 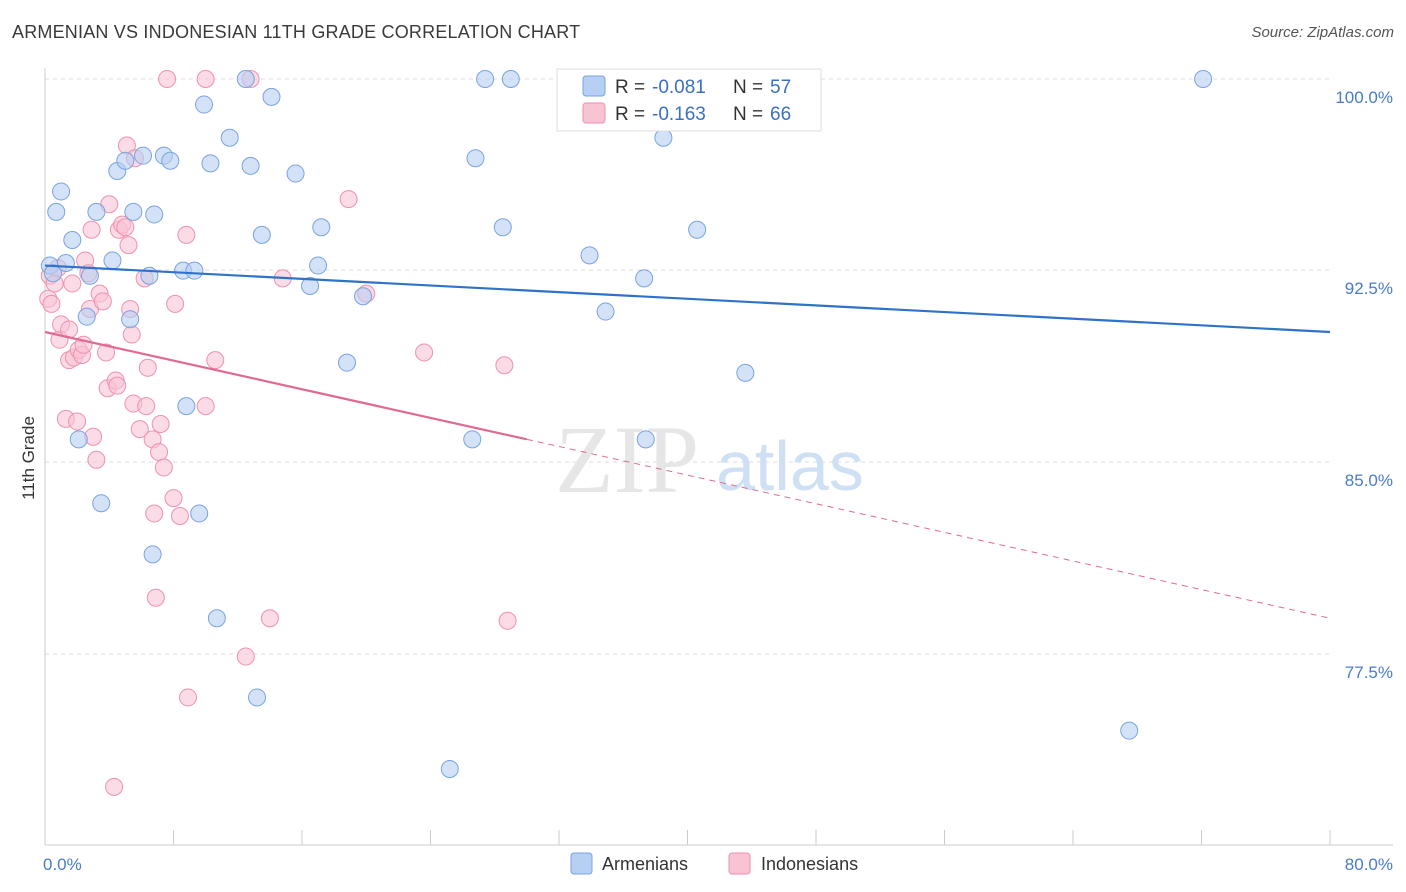 I want to click on bottom-legend-indonesian-label: Indonesians, so click(x=809, y=864).